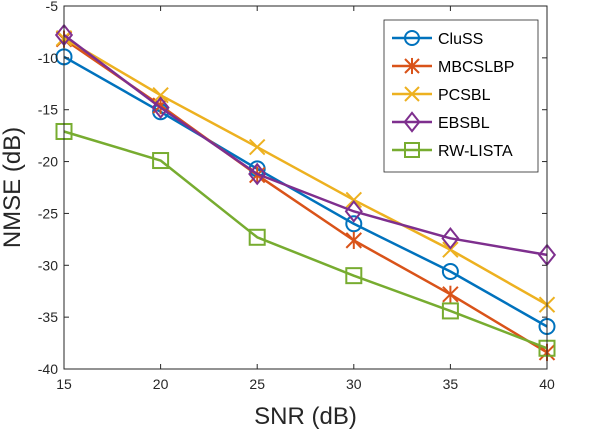 This screenshot has width=592, height=433. I want to click on x-tick-label: 25, so click(257, 384).